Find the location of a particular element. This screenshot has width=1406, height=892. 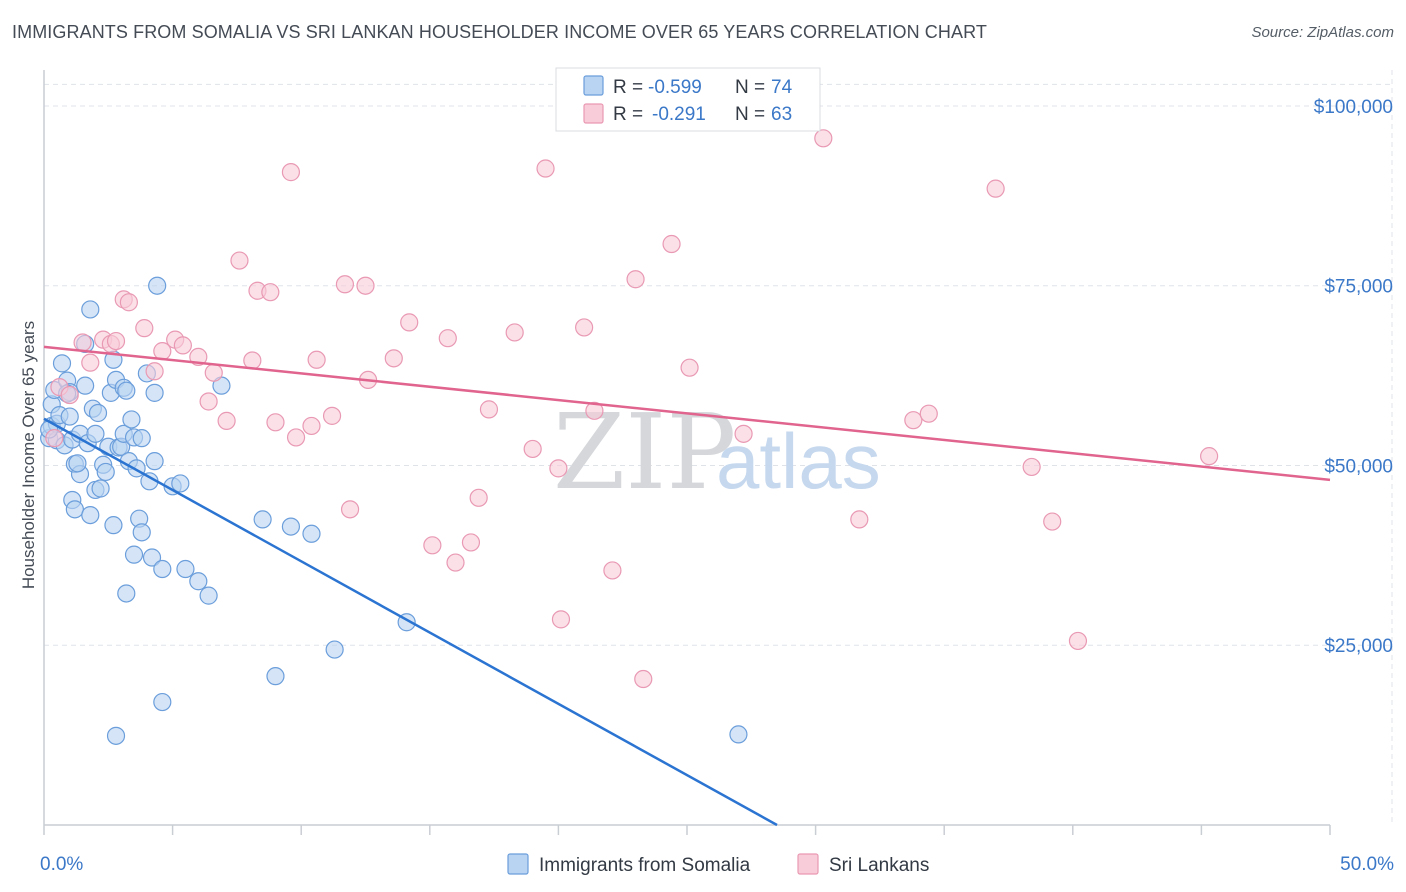

x-tick-label-max: 50.0% is located at coordinates (1367, 864).